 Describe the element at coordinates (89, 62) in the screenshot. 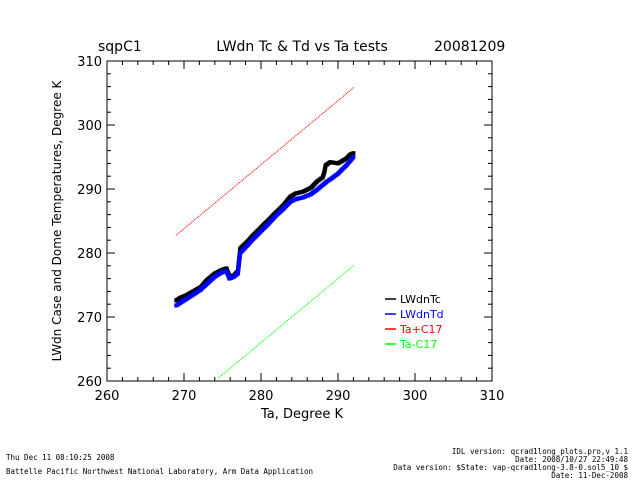

I see `y-tick-label: 310` at that location.